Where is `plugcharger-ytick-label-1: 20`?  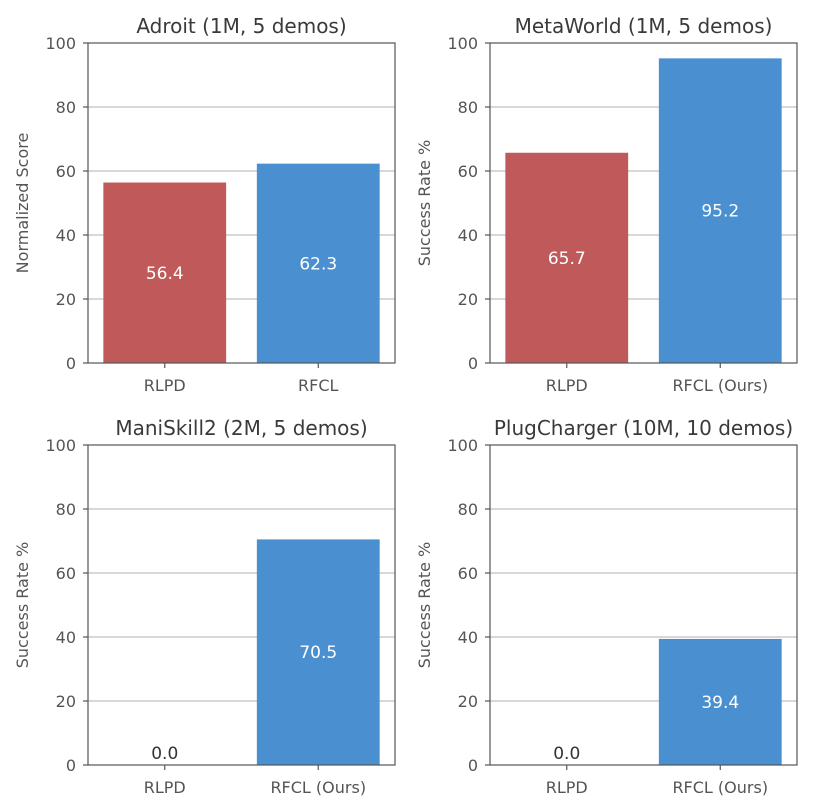 plugcharger-ytick-label-1: 20 is located at coordinates (468, 701).